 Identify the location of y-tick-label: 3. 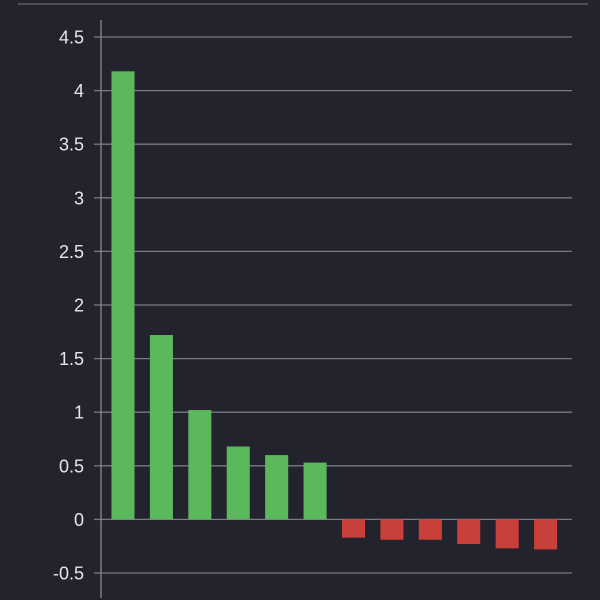
(79, 198).